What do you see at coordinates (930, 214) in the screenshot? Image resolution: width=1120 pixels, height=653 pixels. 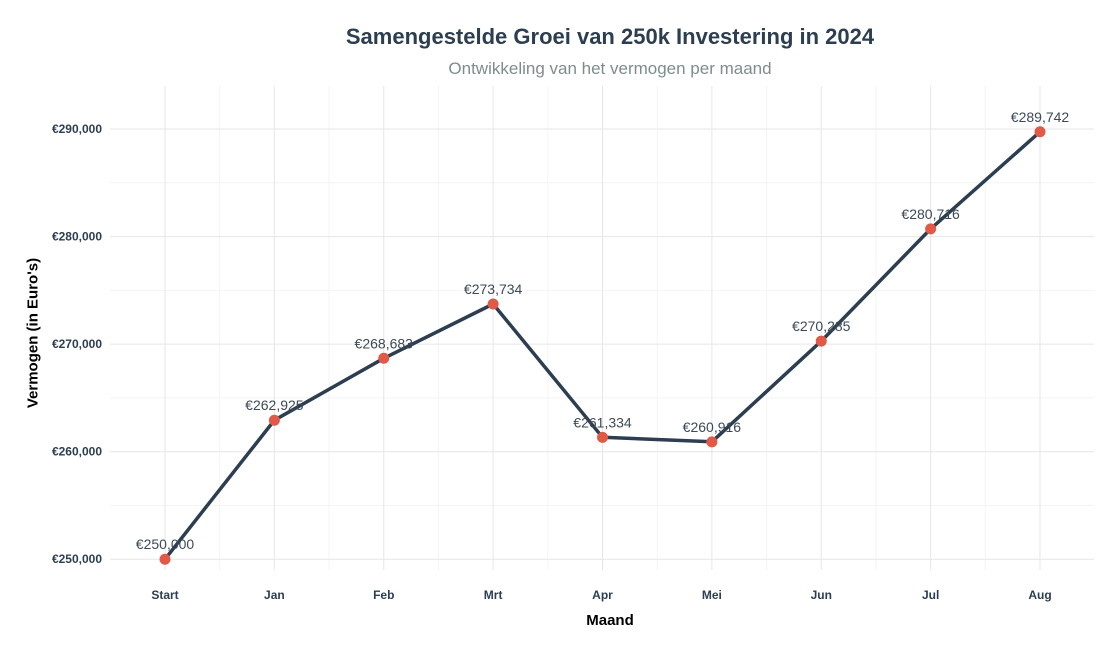 I see `data-label: €280,716` at bounding box center [930, 214].